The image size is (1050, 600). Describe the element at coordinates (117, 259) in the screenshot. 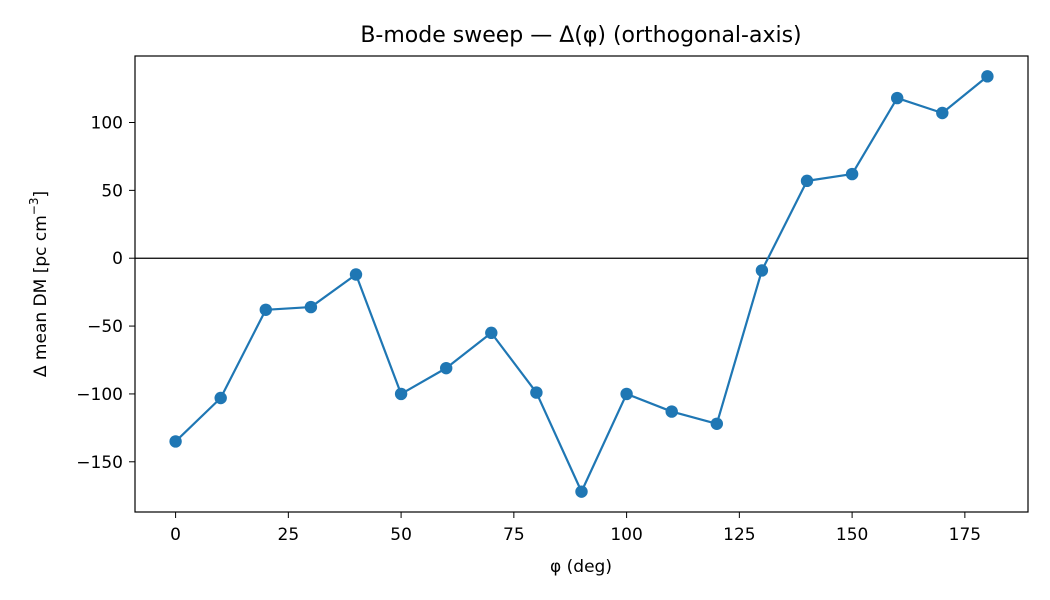

I see `y-tick-label: 0` at that location.